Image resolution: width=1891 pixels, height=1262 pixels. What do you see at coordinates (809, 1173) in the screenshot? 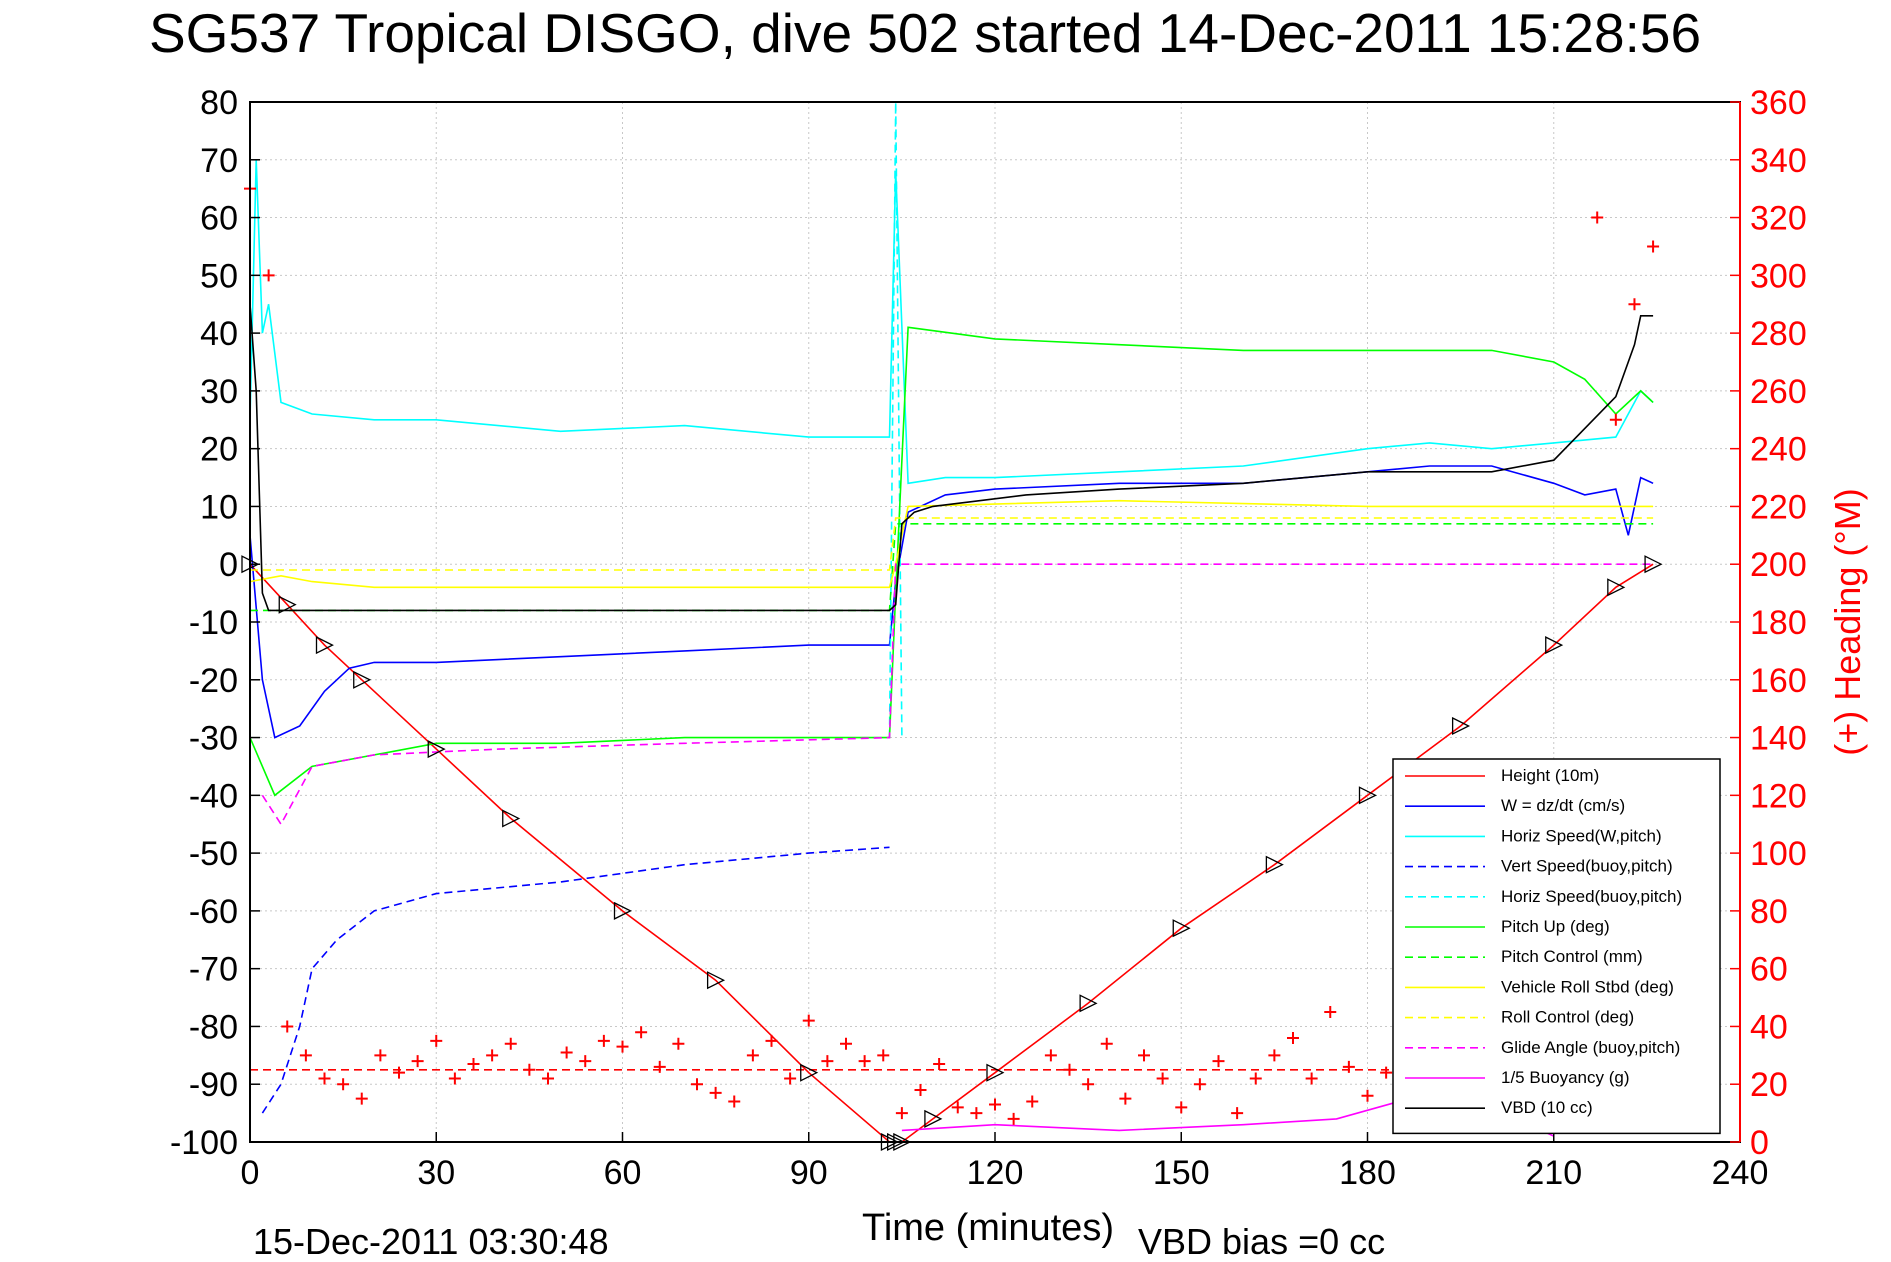
I see `x-tick-label: 90` at bounding box center [809, 1173].